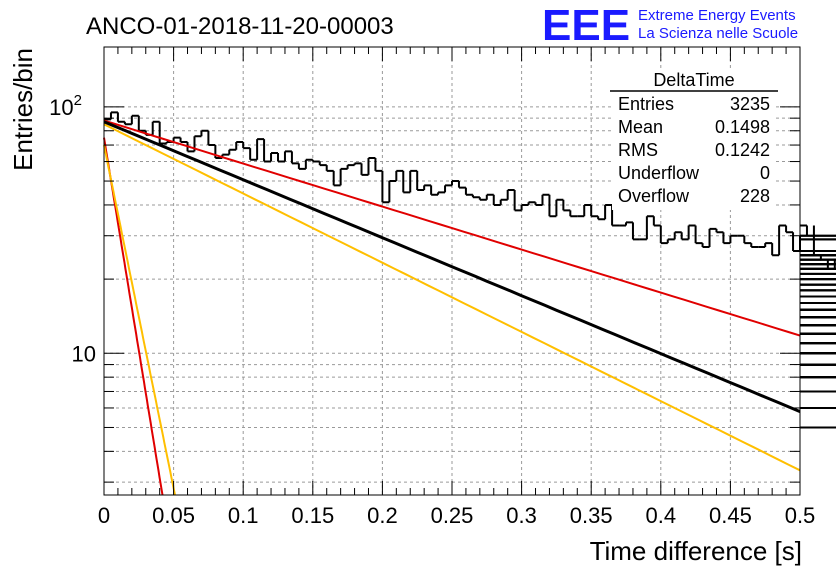 This screenshot has height=572, width=836. I want to click on eee-logo-line2: La Scienza nelle Scuole, so click(718, 33).